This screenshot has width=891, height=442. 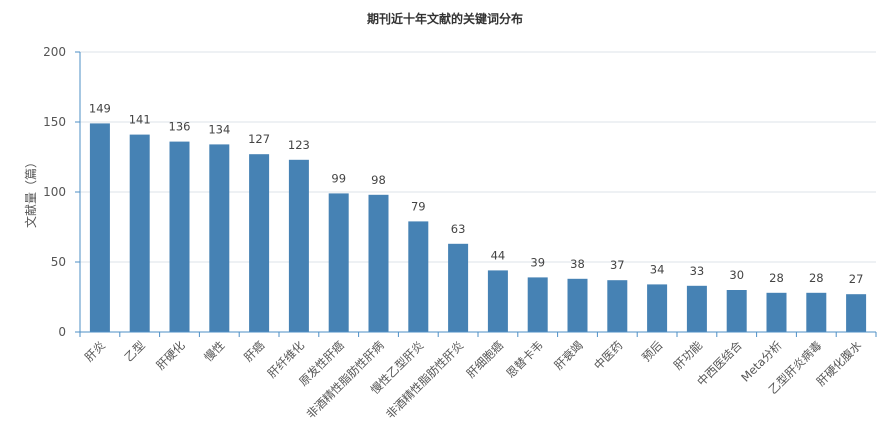 What do you see at coordinates (652, 351) in the screenshot?
I see `x-tick-label: 预后` at bounding box center [652, 351].